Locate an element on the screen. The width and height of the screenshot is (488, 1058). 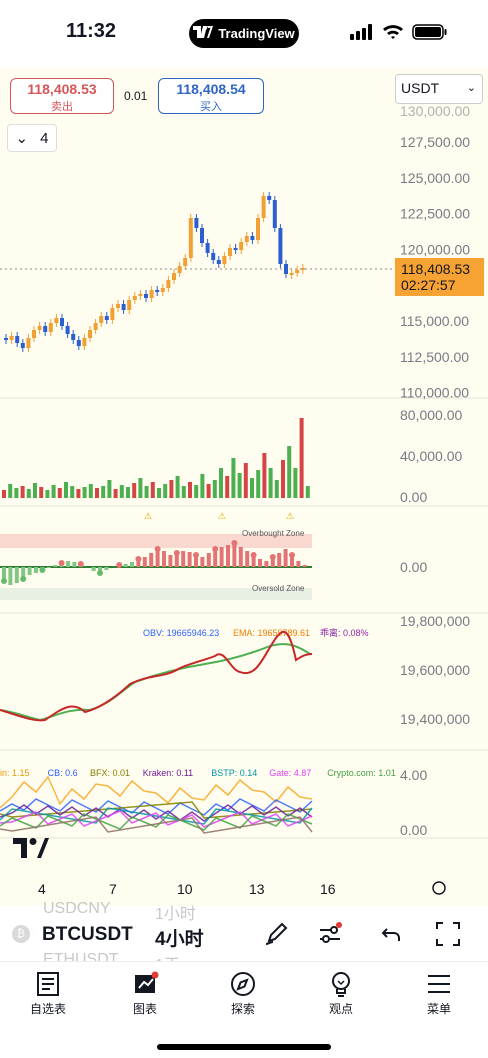
ghost-interval: 1小时 is located at coordinates (175, 914).